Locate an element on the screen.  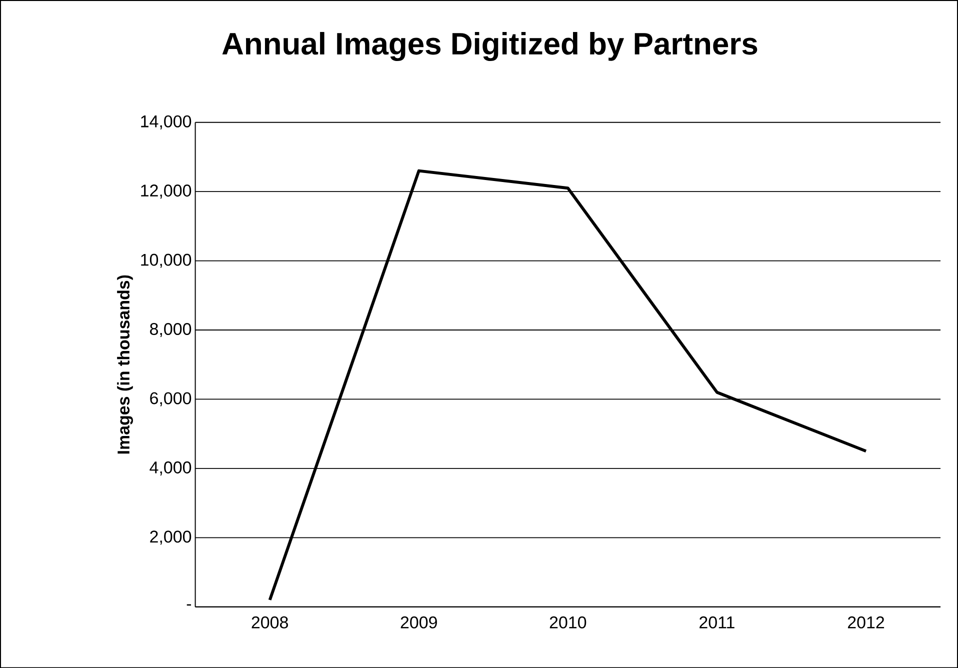
y-tick-label: 12,000 is located at coordinates (166, 191).